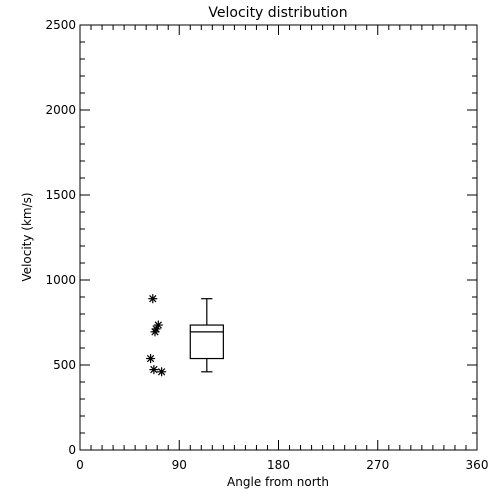 Image resolution: width=500 pixels, height=500 pixels. What do you see at coordinates (277, 13) in the screenshot?
I see `chart-title: Velocity distribution` at bounding box center [277, 13].